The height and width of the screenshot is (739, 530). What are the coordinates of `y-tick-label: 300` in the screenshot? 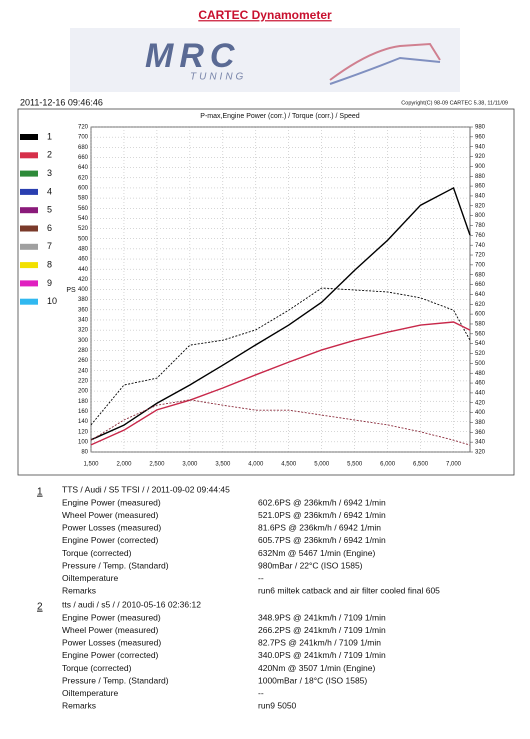 It's located at (83, 341).